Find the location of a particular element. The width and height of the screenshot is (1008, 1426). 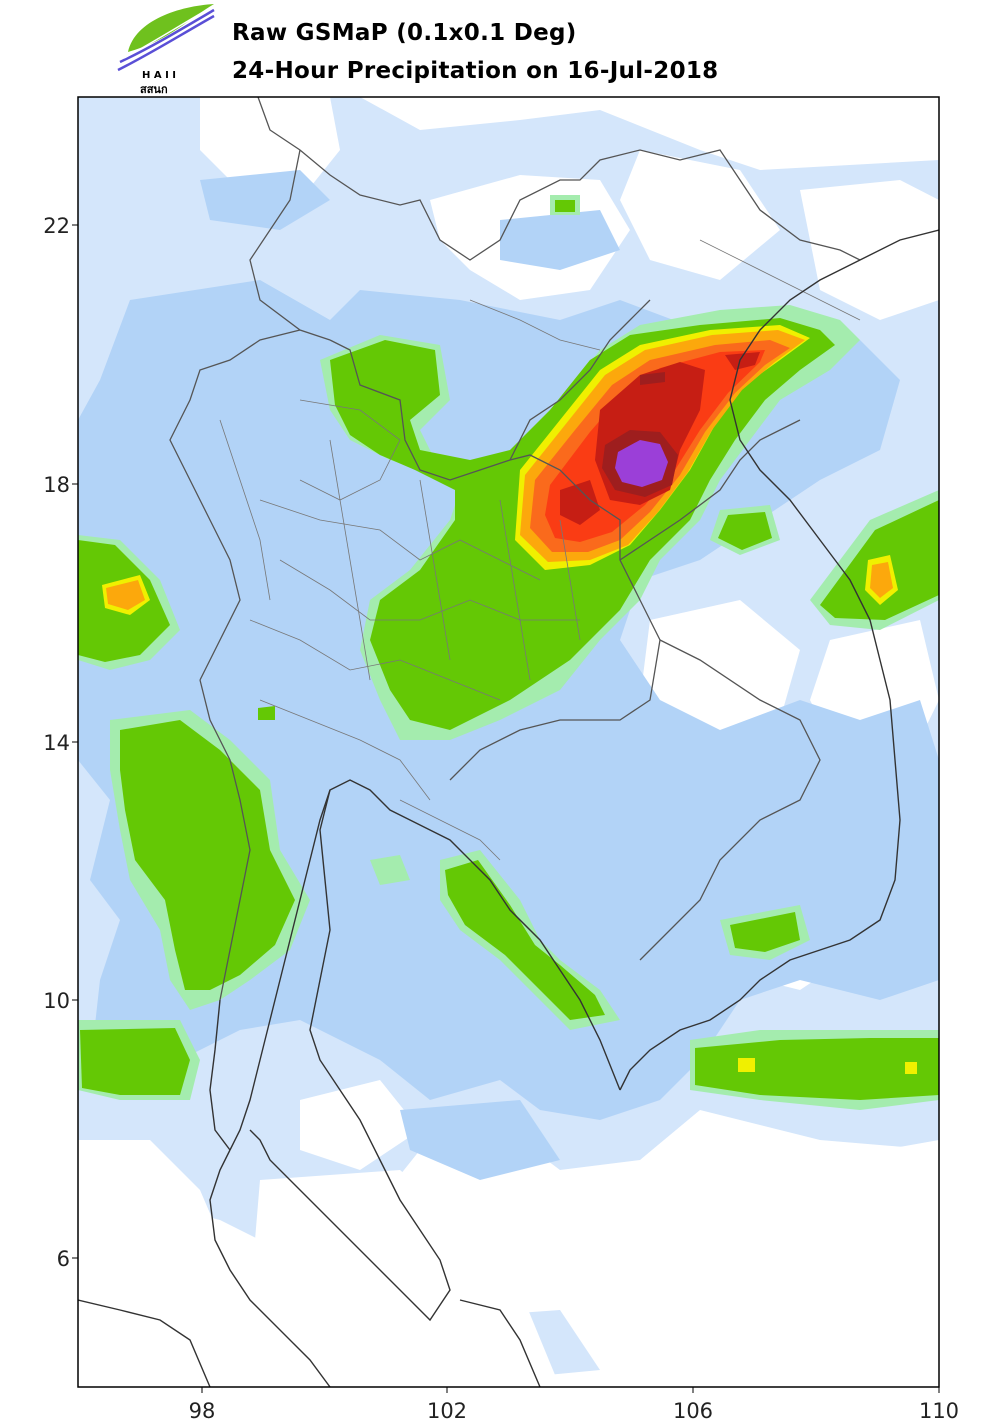

y-axis is located at coordinates (75, 741).